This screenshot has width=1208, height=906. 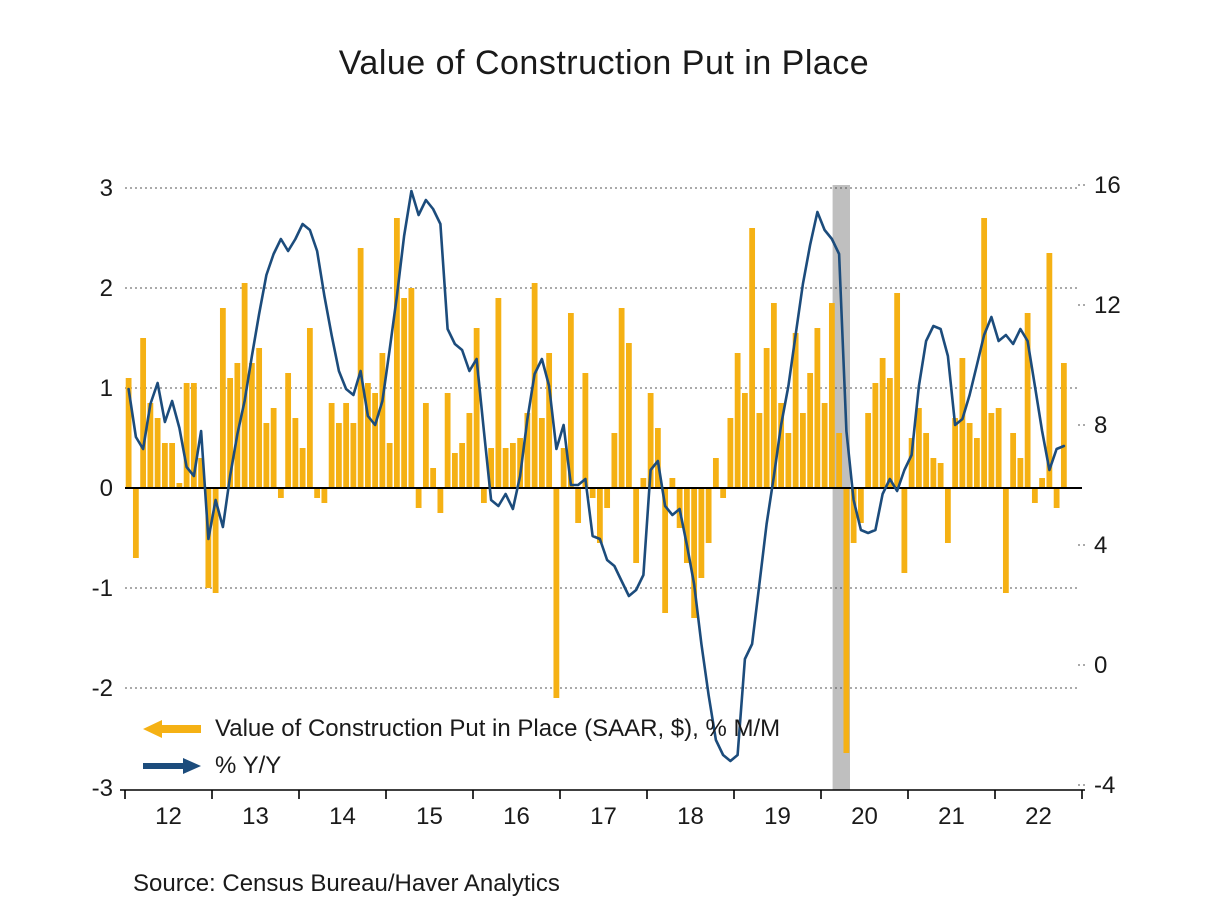 I want to click on x-tick-label: 15, so click(x=429, y=816).